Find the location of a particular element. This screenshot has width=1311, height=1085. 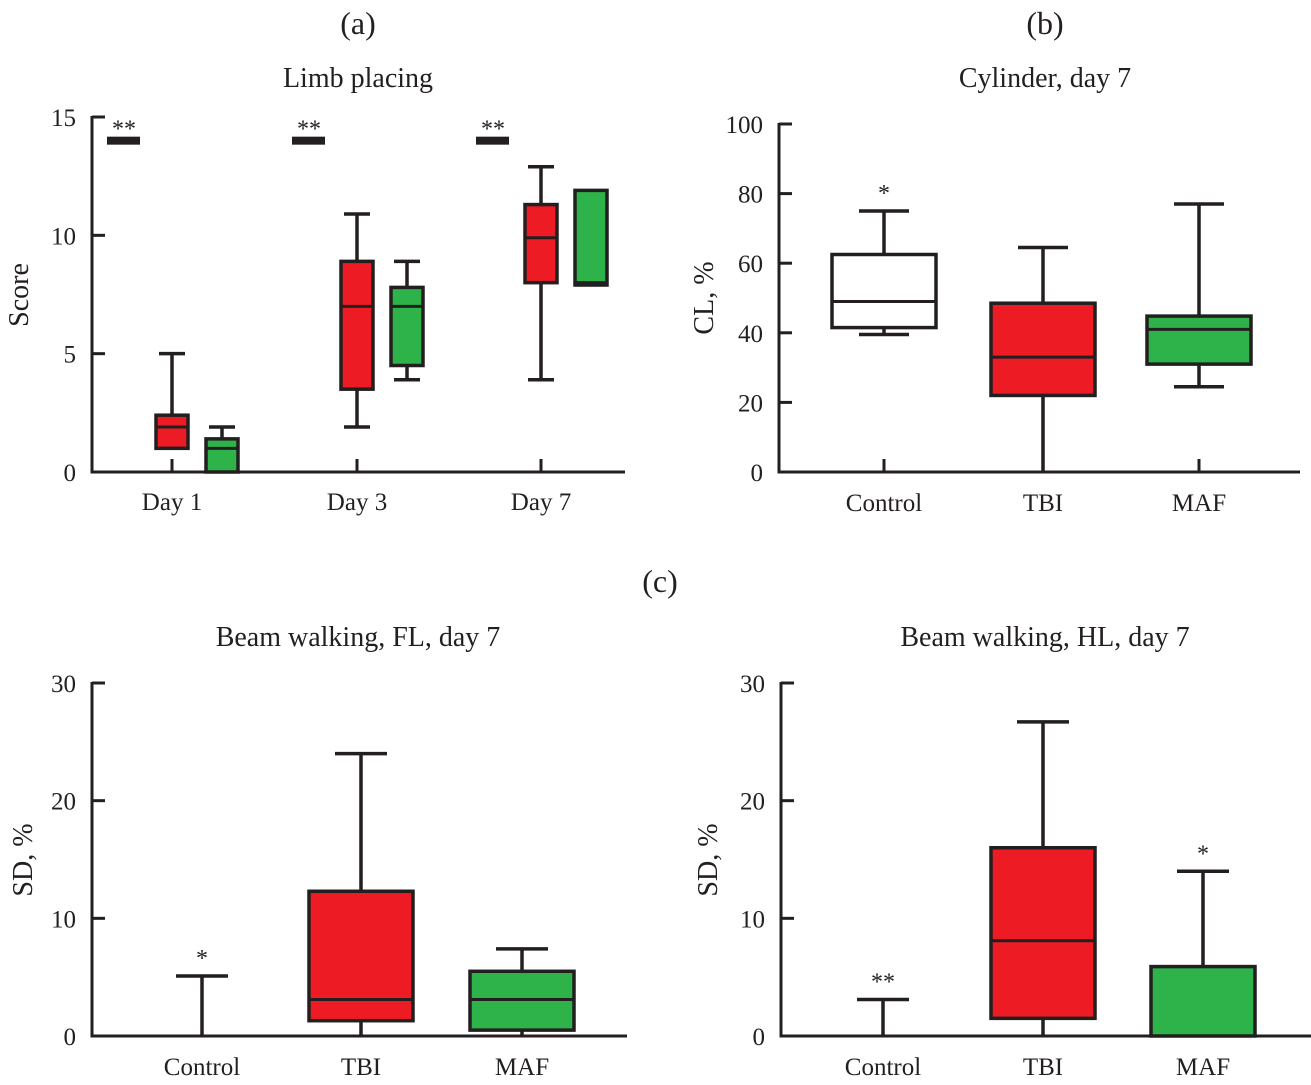

box-tbi-day1 is located at coordinates (172, 432).